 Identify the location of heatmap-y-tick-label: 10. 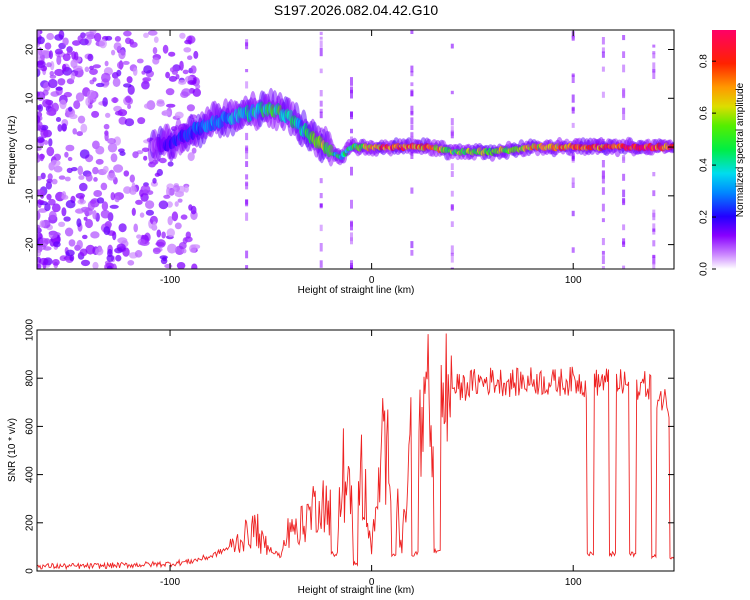
(30, 98).